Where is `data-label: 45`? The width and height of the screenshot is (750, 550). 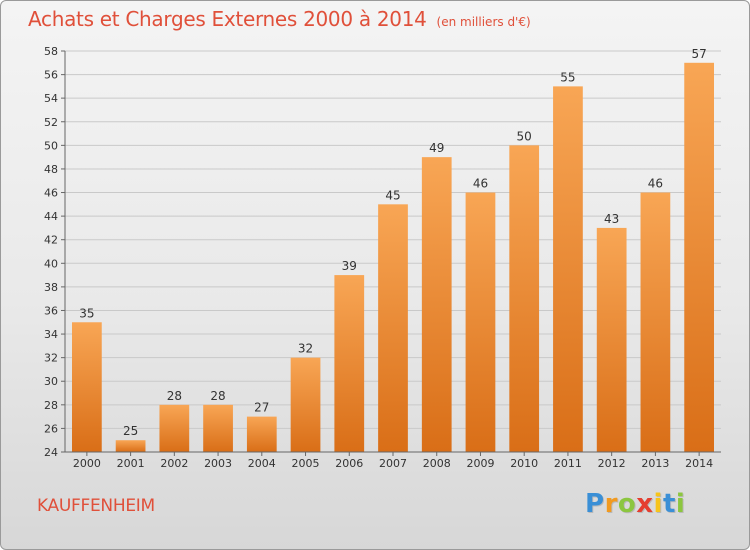
data-label: 45 is located at coordinates (392, 195).